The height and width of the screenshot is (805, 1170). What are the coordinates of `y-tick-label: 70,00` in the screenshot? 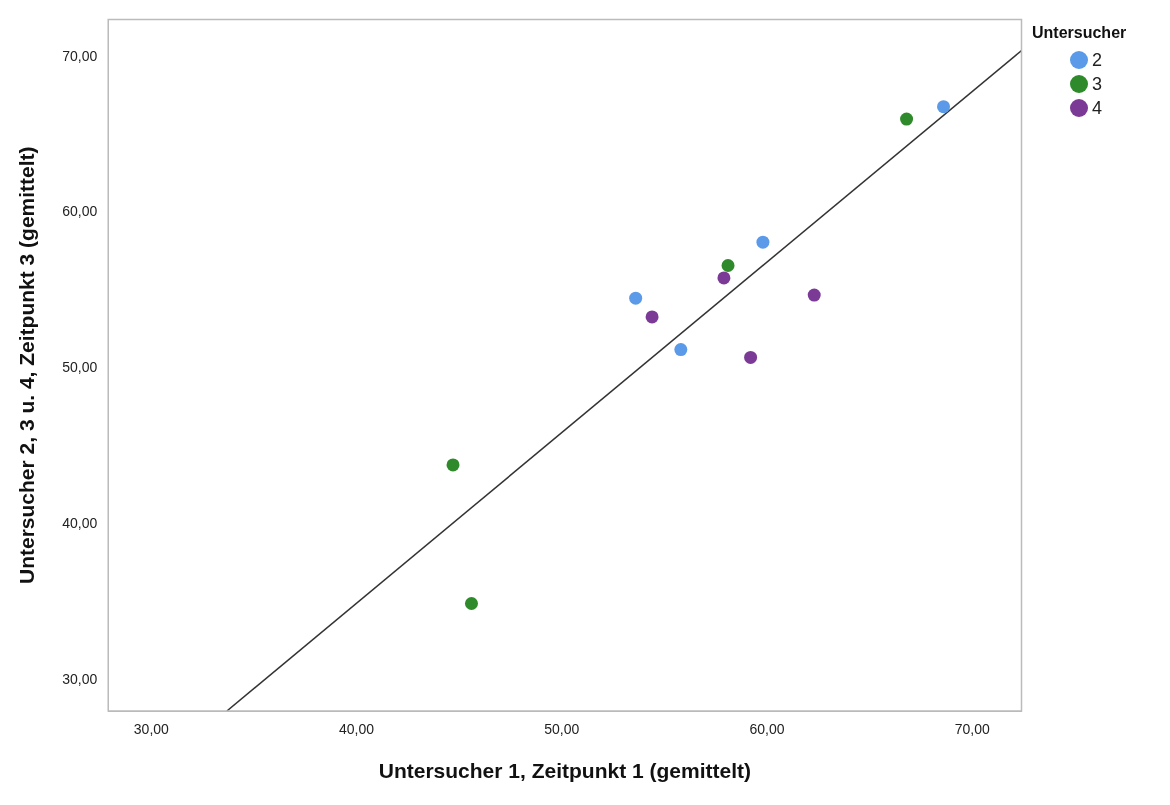 It's located at (80, 55).